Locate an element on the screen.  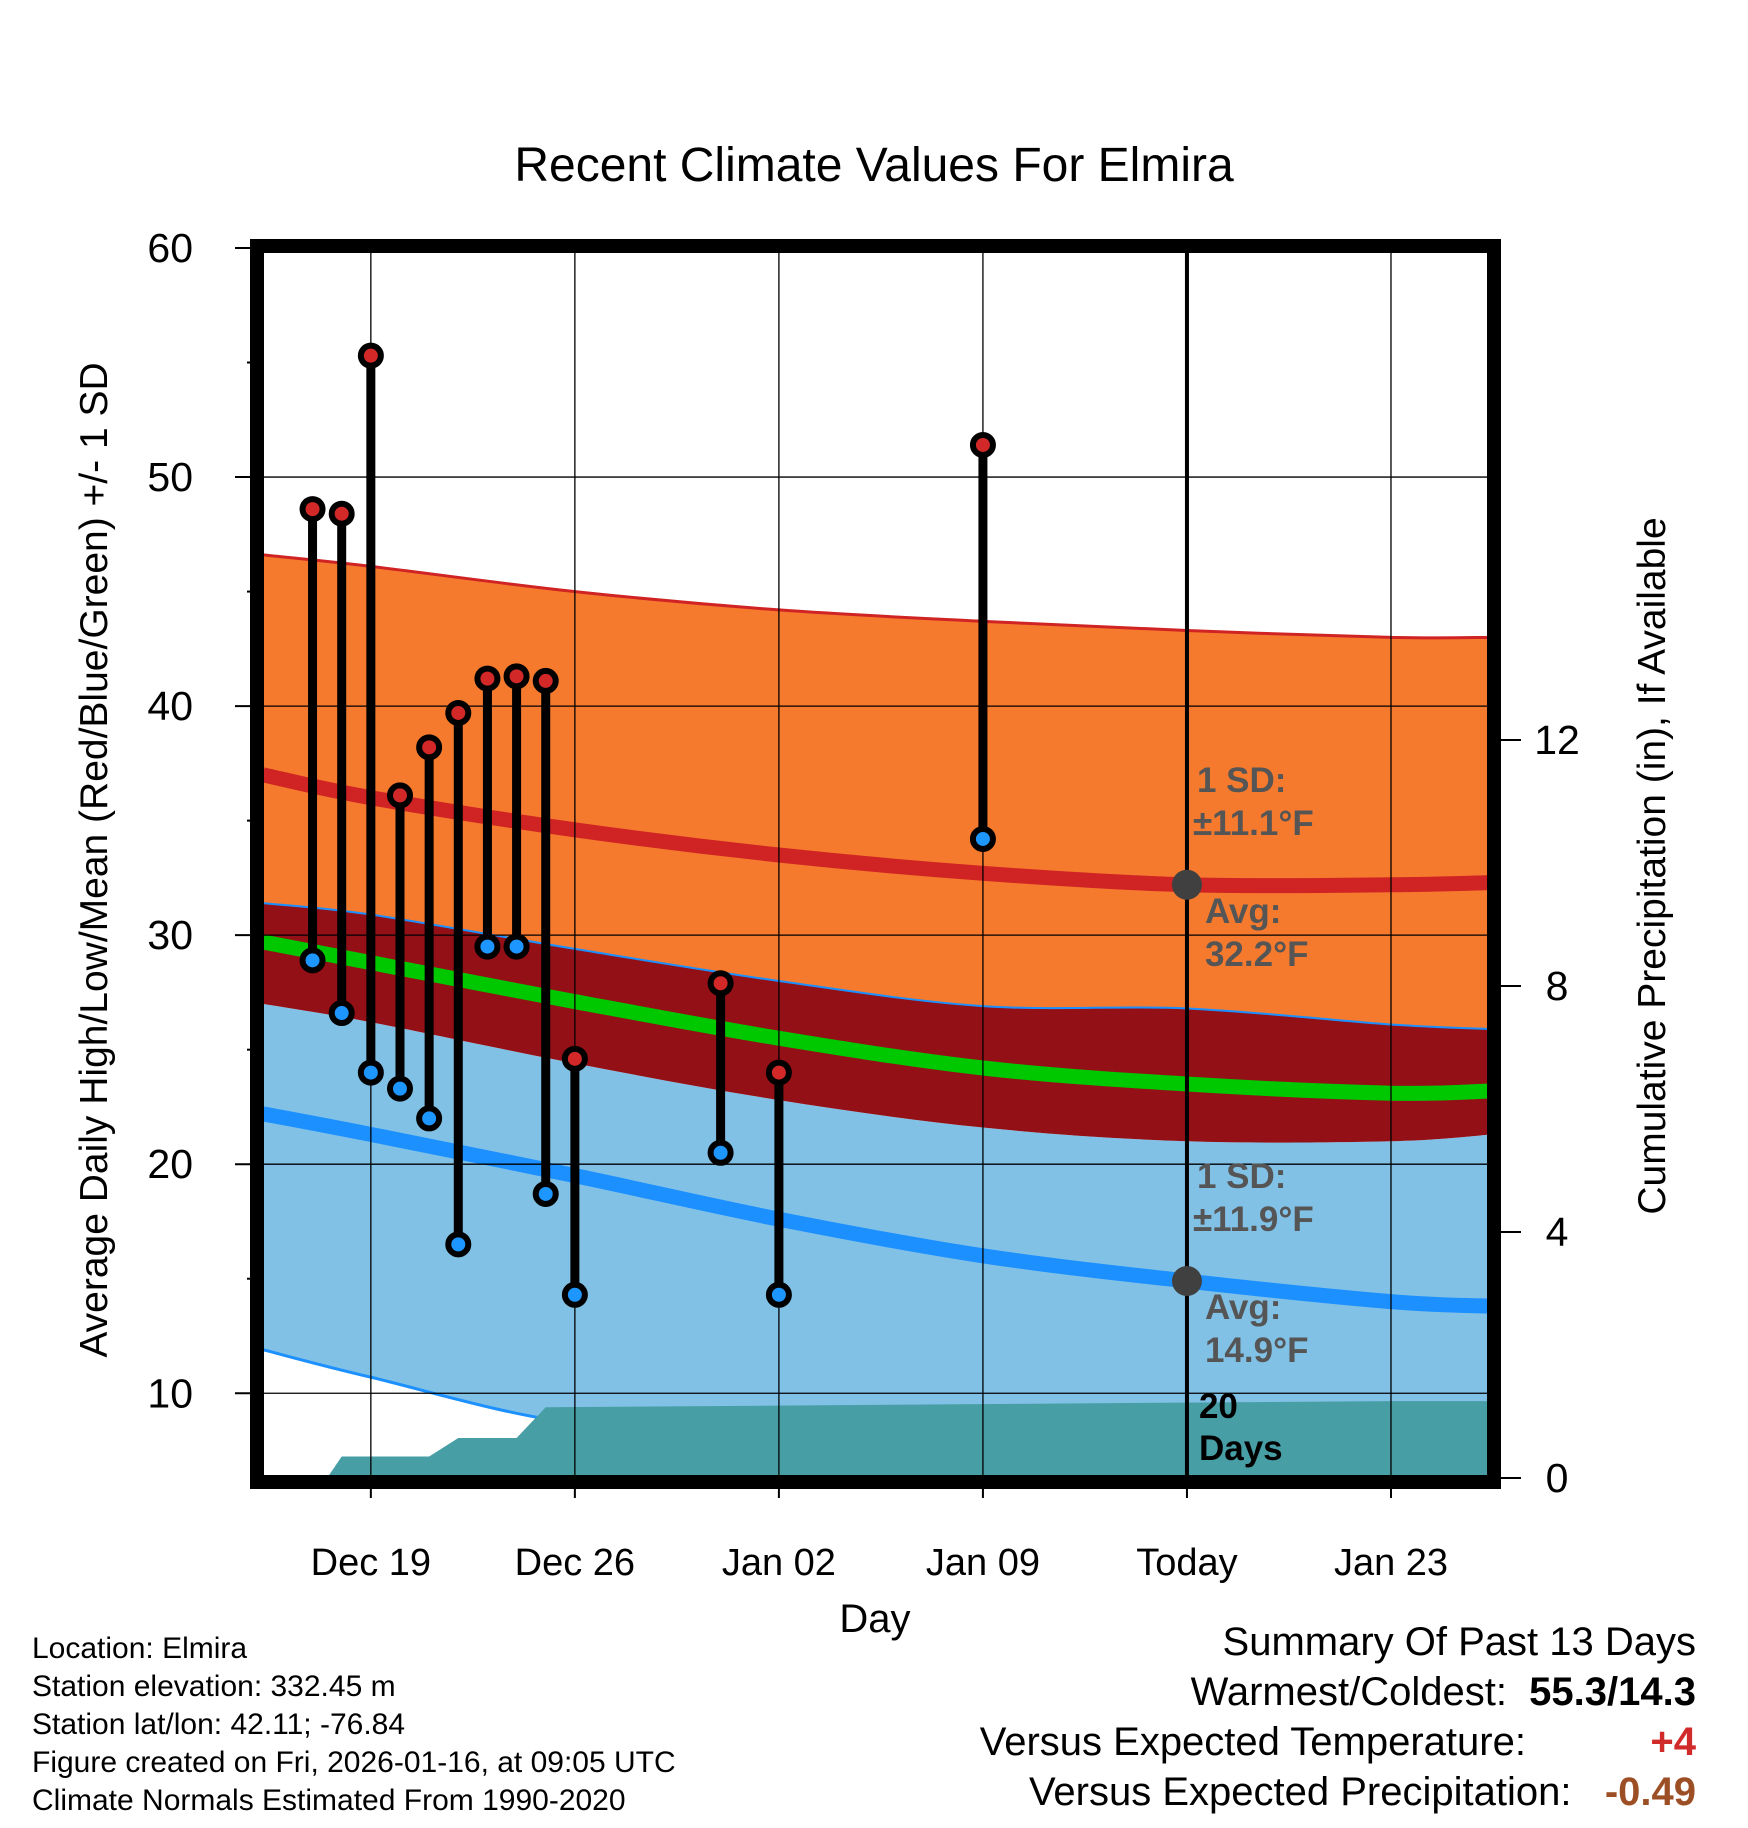
x-tick-label: Dec 19 is located at coordinates (371, 1563).